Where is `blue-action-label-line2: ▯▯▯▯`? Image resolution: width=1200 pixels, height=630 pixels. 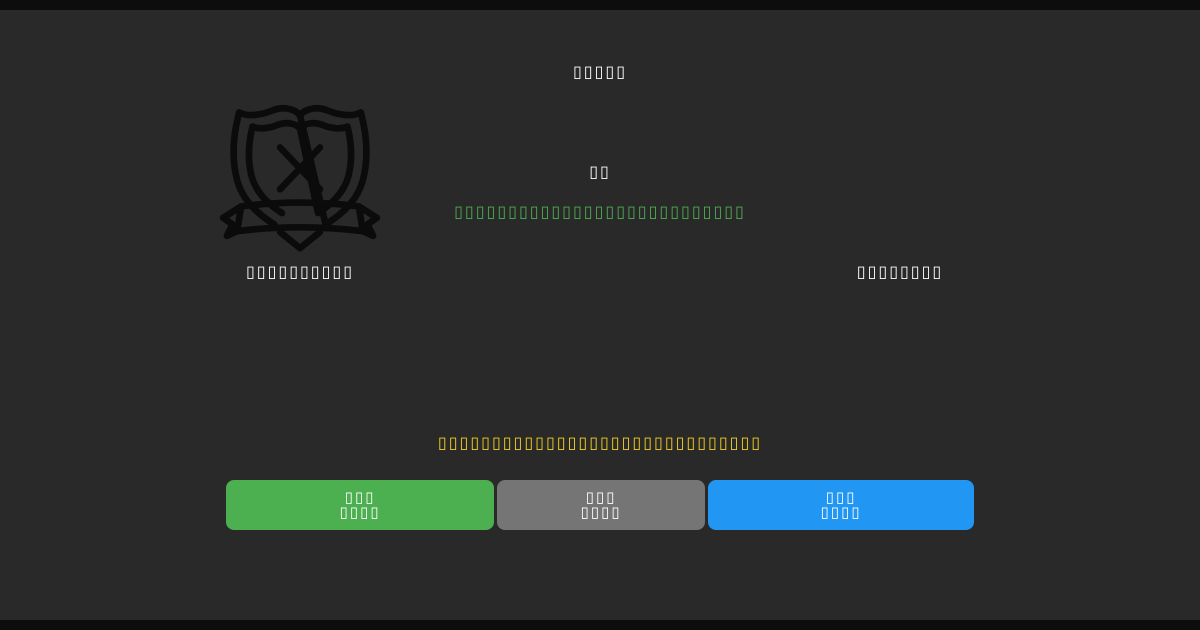
blue-action-label-line2: ▯▯▯▯ is located at coordinates (841, 512).